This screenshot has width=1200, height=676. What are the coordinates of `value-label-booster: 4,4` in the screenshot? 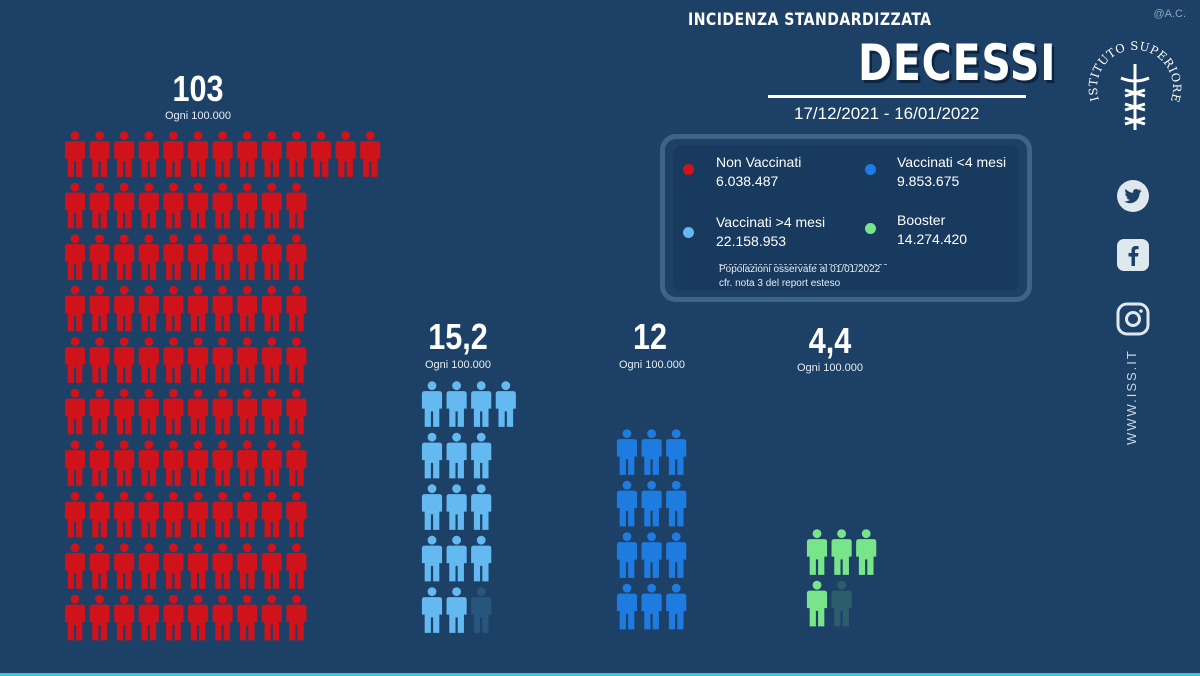 It's located at (830, 340).